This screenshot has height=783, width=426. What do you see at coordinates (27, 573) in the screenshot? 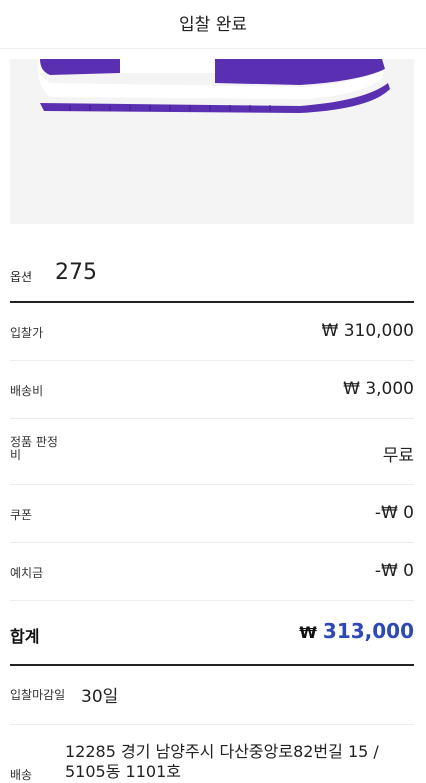
I see `deposit-label: 예치금` at bounding box center [27, 573].